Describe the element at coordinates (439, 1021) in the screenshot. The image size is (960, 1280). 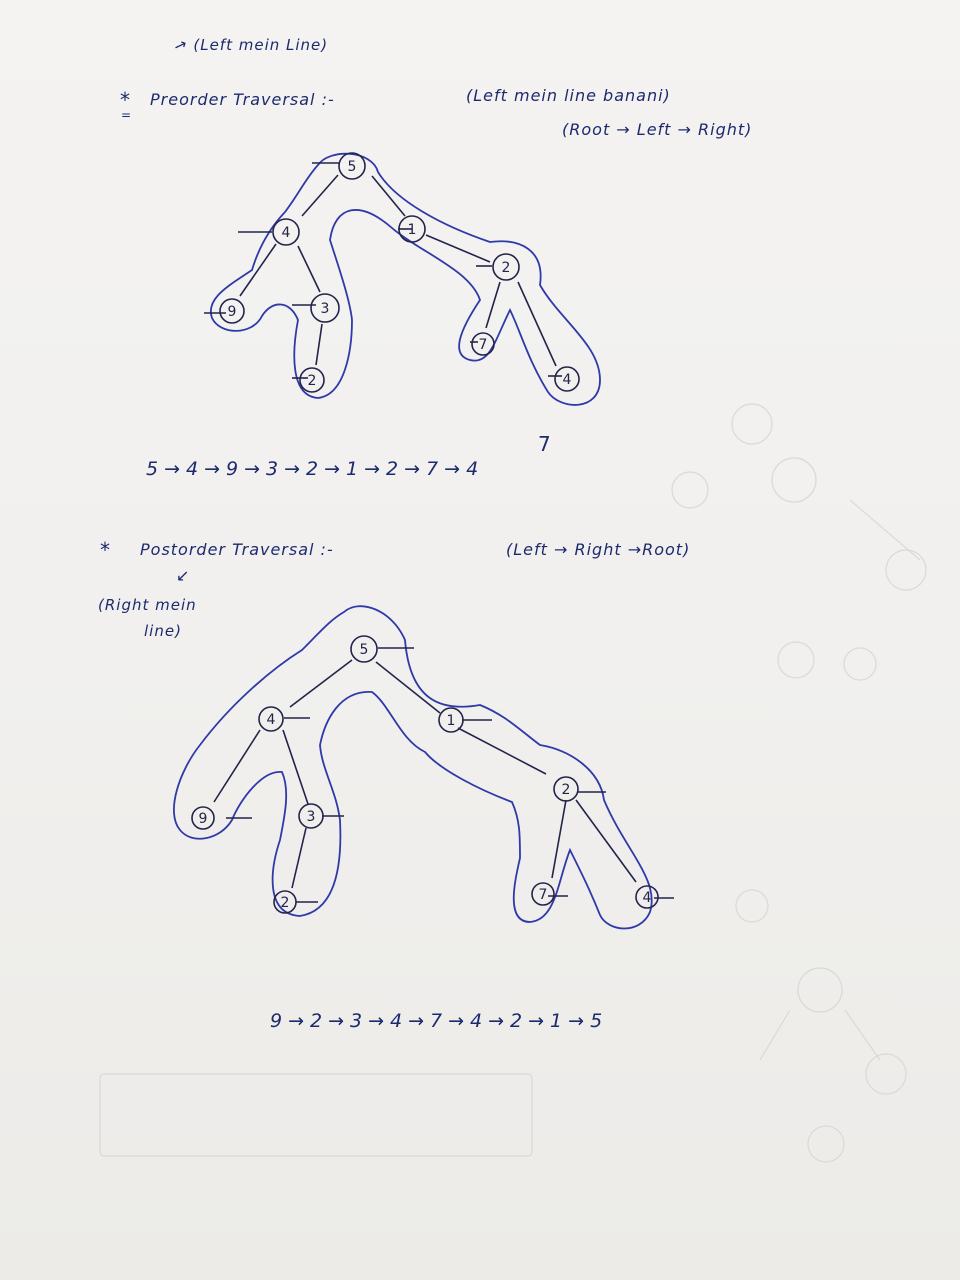
I see `postorder-sequence: 9→2→3→4→7→4→2→1→5` at that location.